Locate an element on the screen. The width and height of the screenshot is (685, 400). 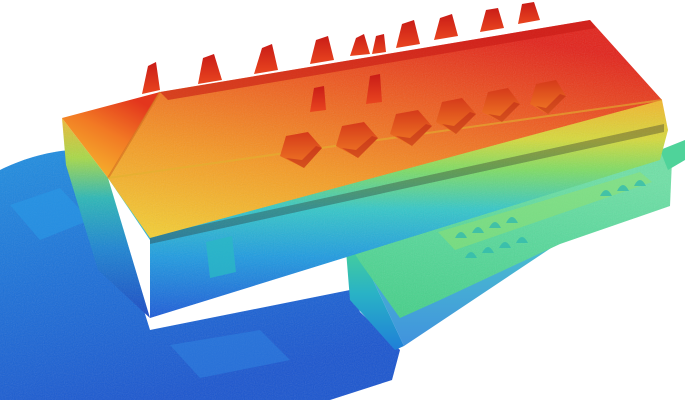
wall-entrance is located at coordinates (221, 257).